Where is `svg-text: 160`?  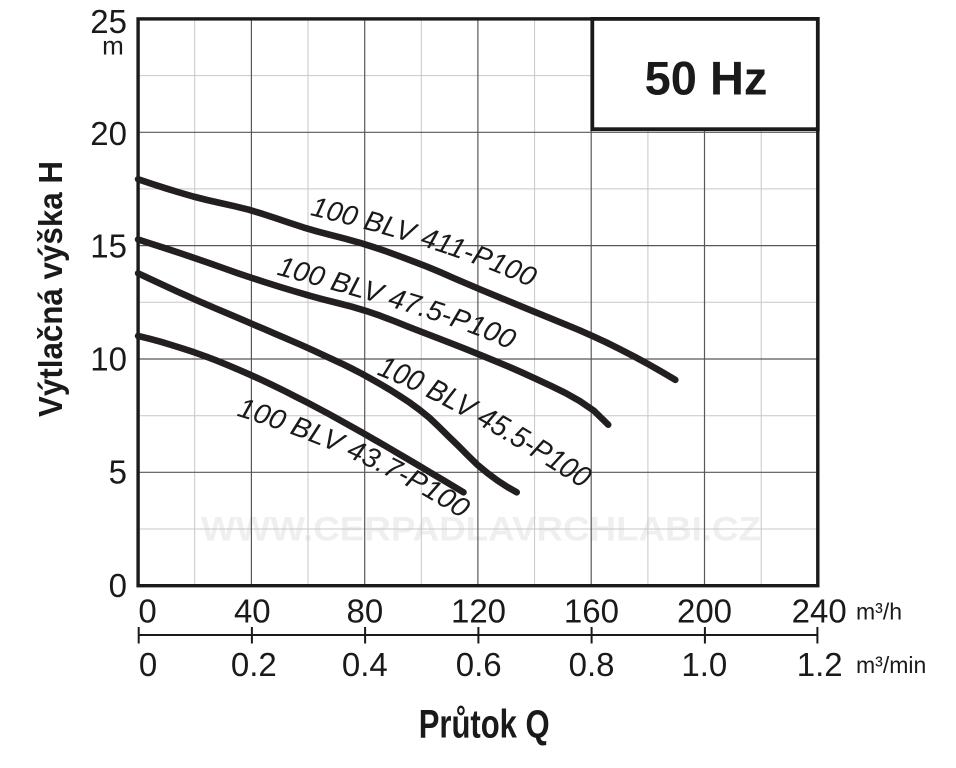 svg-text: 160 is located at coordinates (591, 611).